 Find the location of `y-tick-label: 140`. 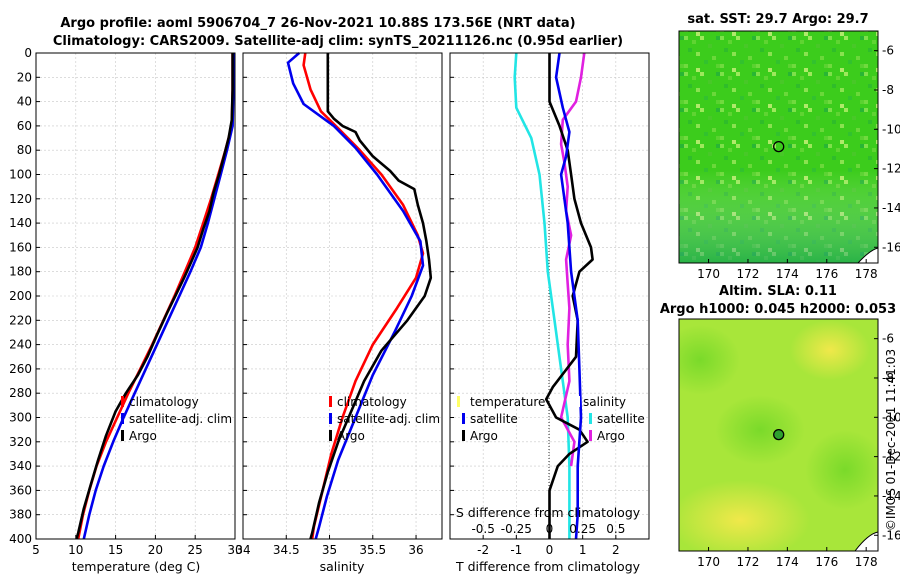

y-tick-label: 140 is located at coordinates (20, 223).